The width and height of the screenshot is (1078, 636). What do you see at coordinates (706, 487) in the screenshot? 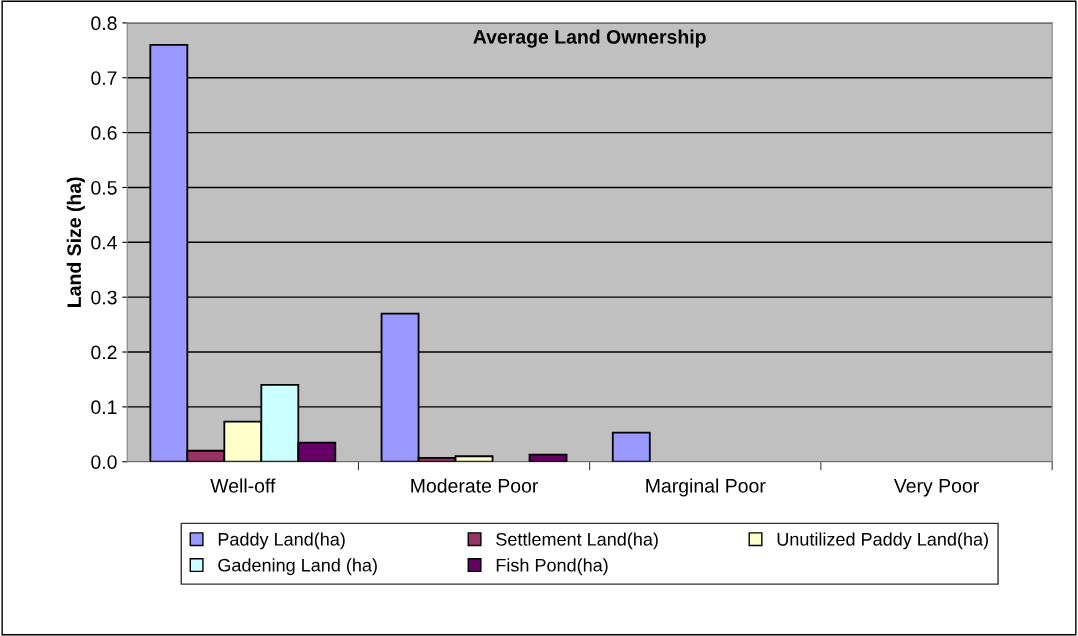
I see `x-tick-label: Marginal Poor` at bounding box center [706, 487].